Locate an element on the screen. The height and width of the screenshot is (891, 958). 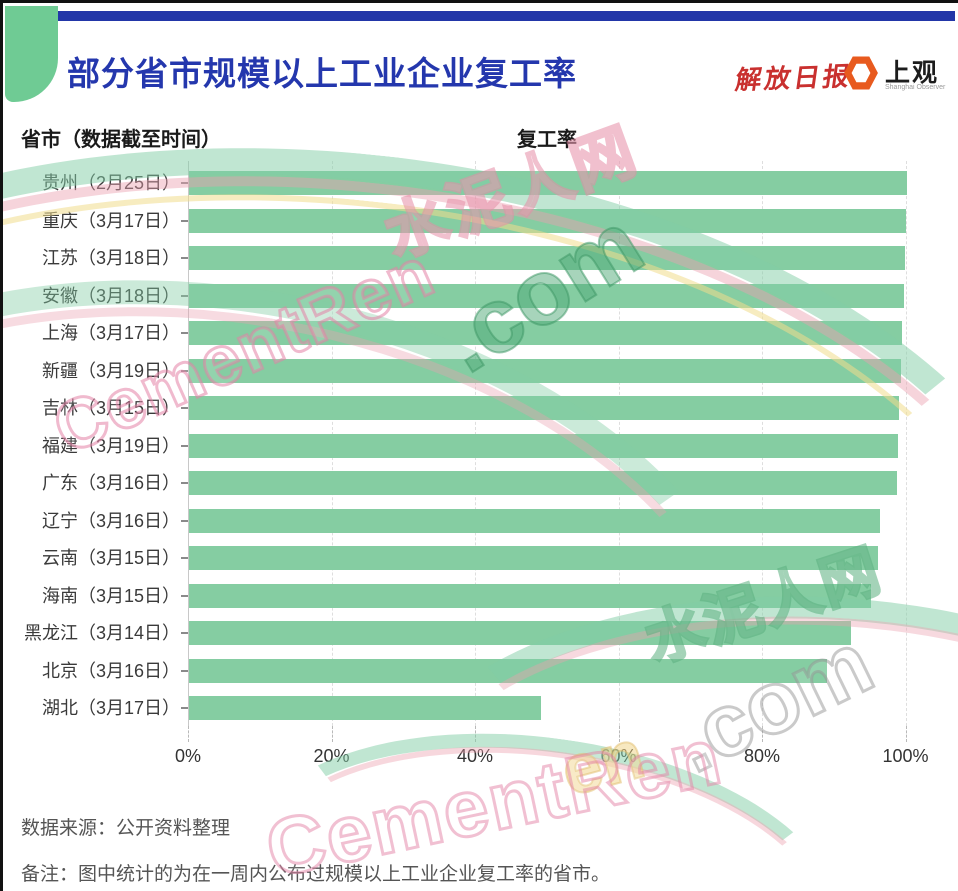
shangguan-hexagon-icon is located at coordinates (861, 73).